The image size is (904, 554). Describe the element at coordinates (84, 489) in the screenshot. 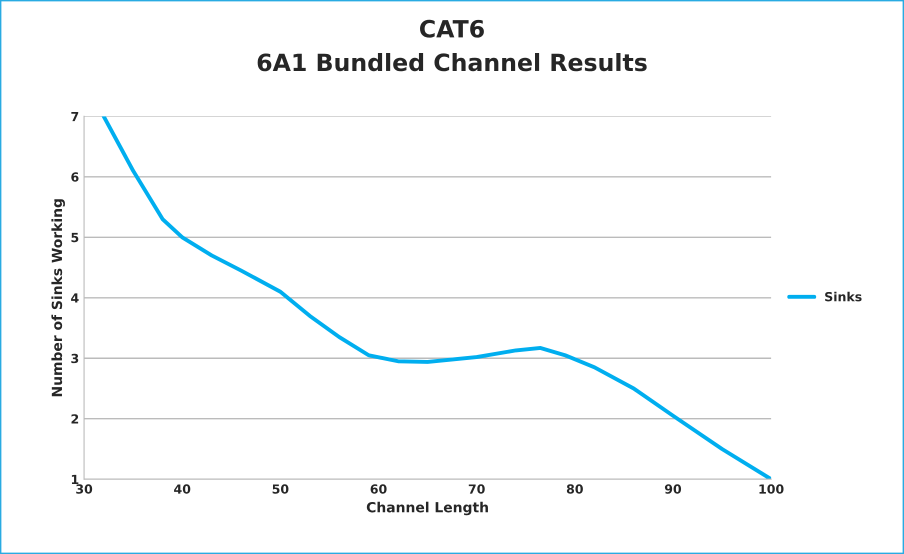

I see `x-tick-label: 30` at that location.